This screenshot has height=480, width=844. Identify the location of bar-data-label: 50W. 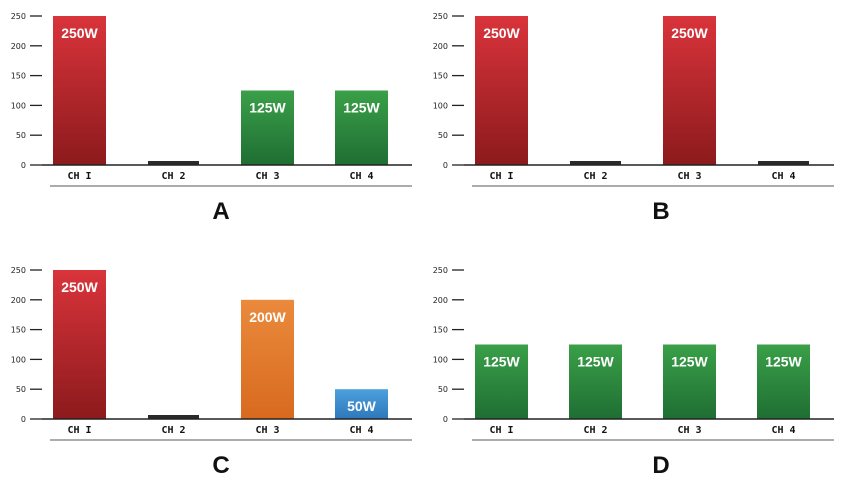
(362, 406).